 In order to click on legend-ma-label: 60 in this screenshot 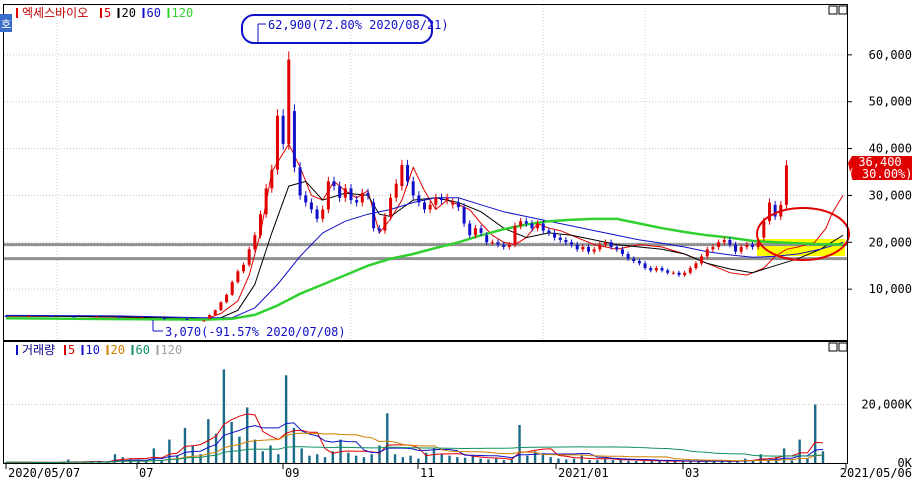, I will do `click(143, 350)`.